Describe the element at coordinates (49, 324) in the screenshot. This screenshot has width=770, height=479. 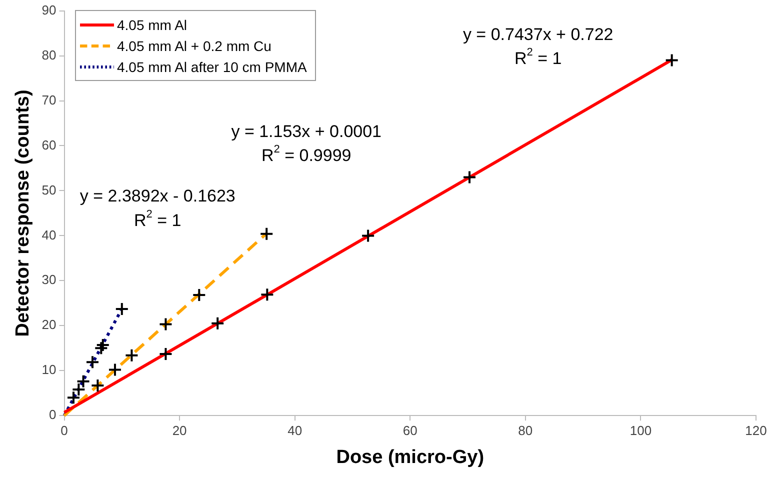
I see `y-tick-label: 20` at that location.